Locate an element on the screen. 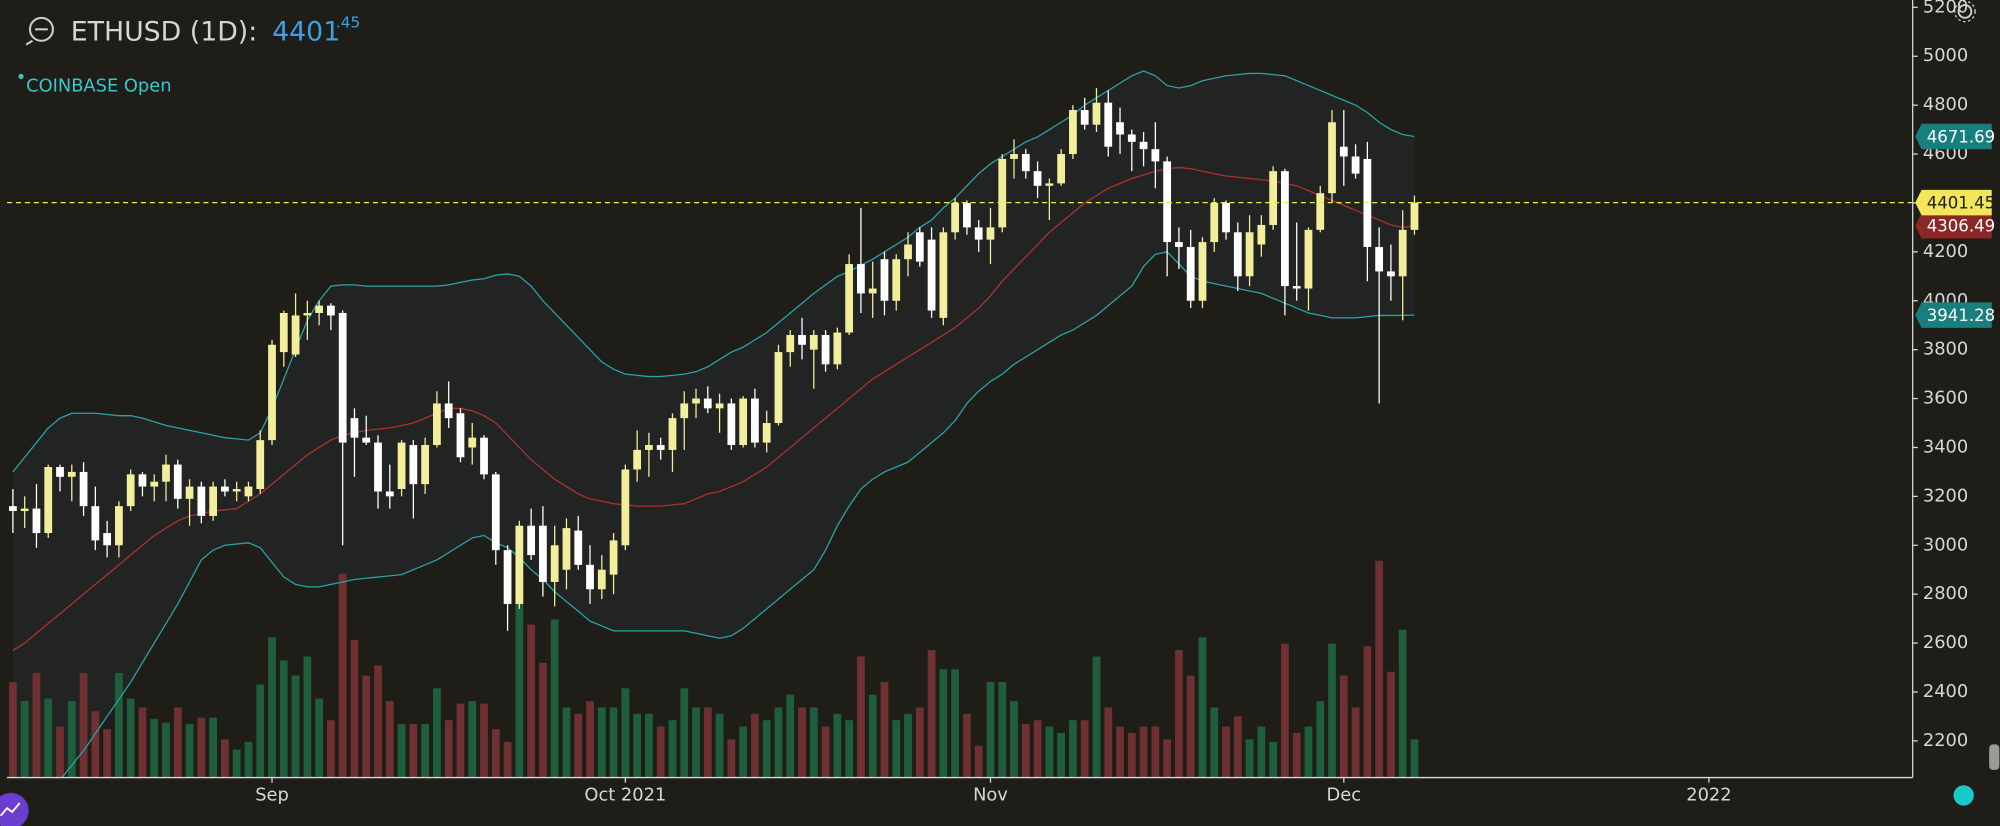  settings-icon is located at coordinates (1965, 11).